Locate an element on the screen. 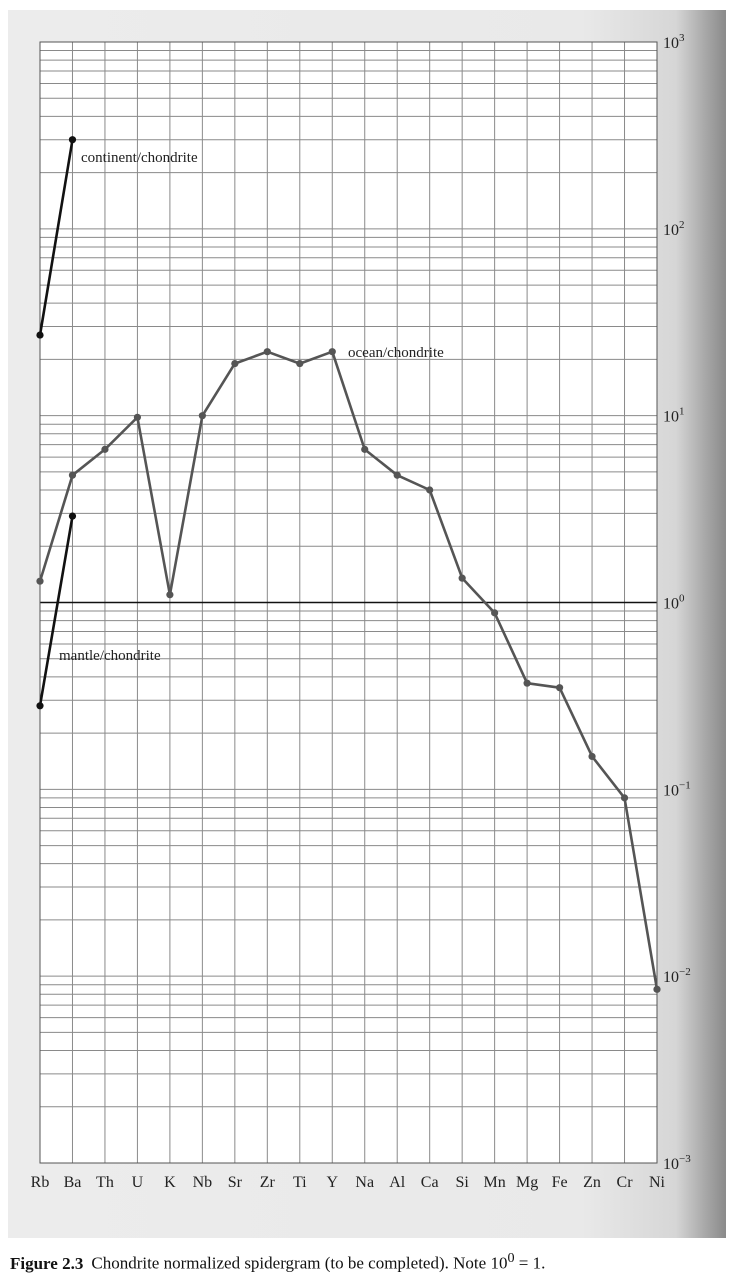 The image size is (736, 1286). x-tick-label: U is located at coordinates (138, 1182).